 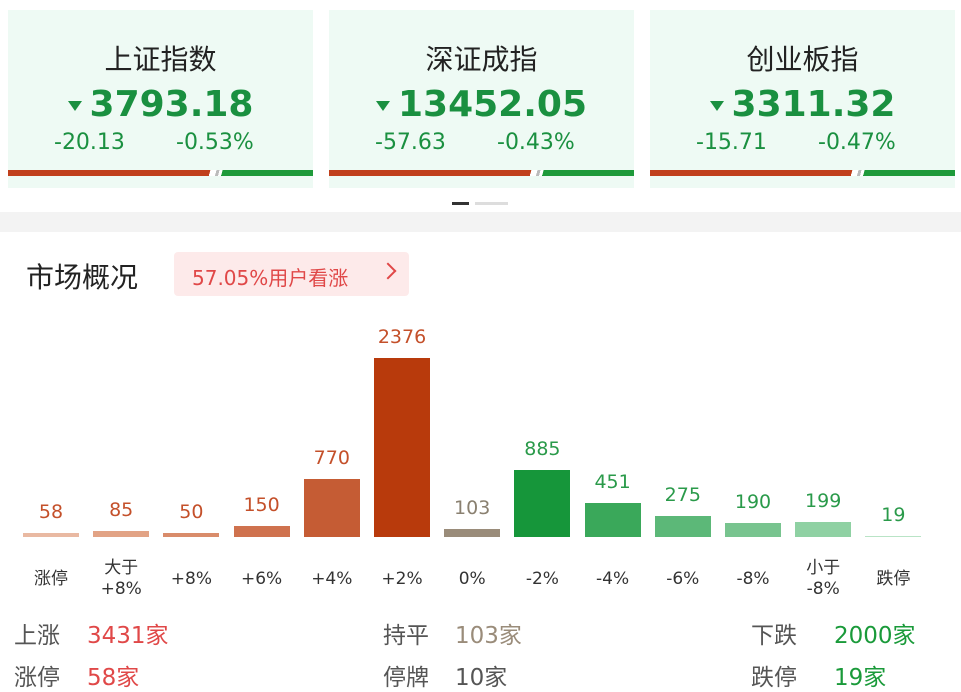 What do you see at coordinates (823, 501) in the screenshot?
I see `value-label: 199` at bounding box center [823, 501].